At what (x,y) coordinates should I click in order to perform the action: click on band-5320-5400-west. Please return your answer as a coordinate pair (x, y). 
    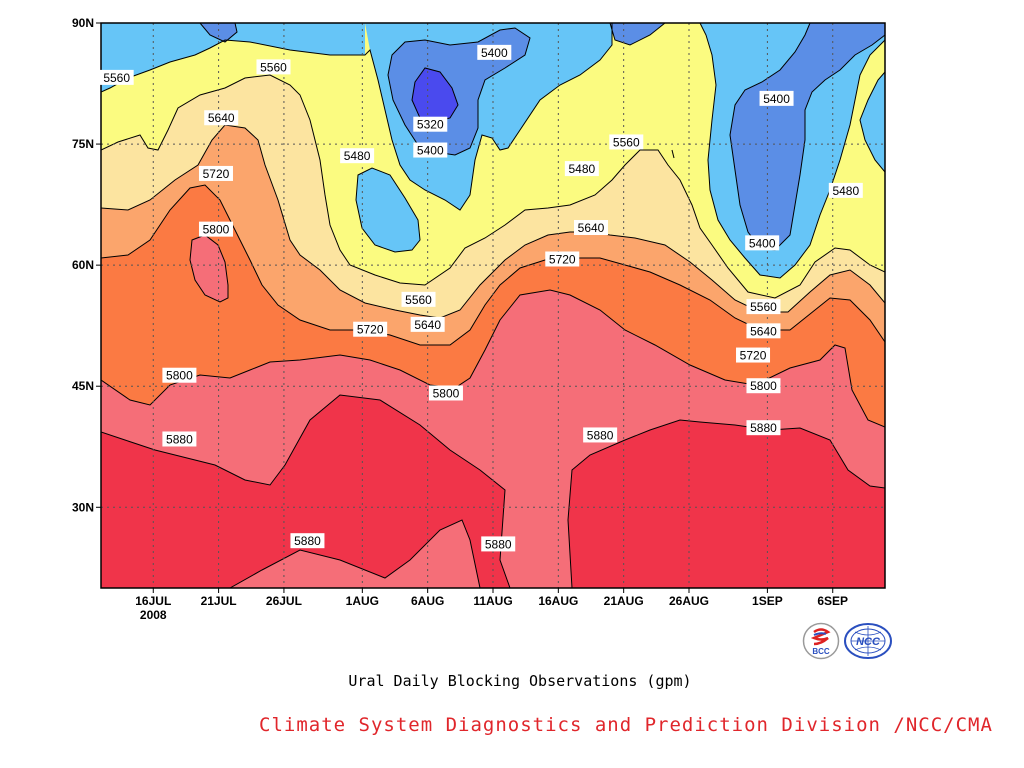
    Looking at the image, I should click on (169, 32).